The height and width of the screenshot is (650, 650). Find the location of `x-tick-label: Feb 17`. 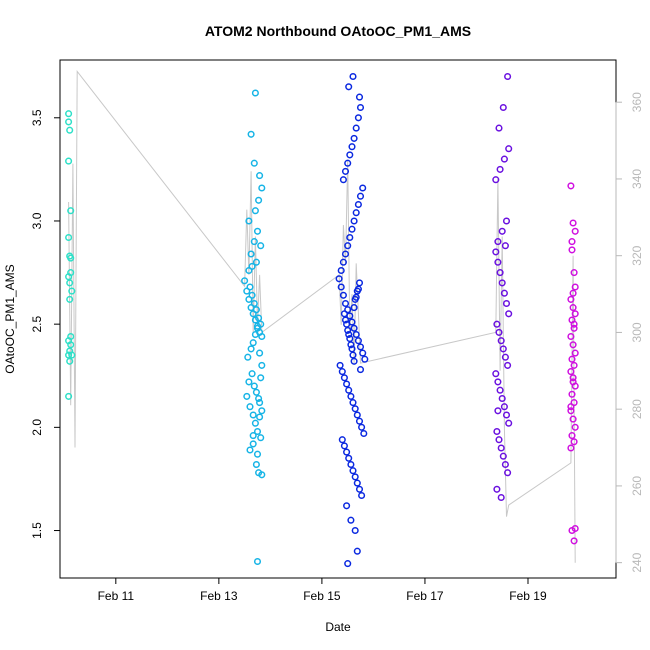

x-tick-label: Feb 17 is located at coordinates (425, 596).